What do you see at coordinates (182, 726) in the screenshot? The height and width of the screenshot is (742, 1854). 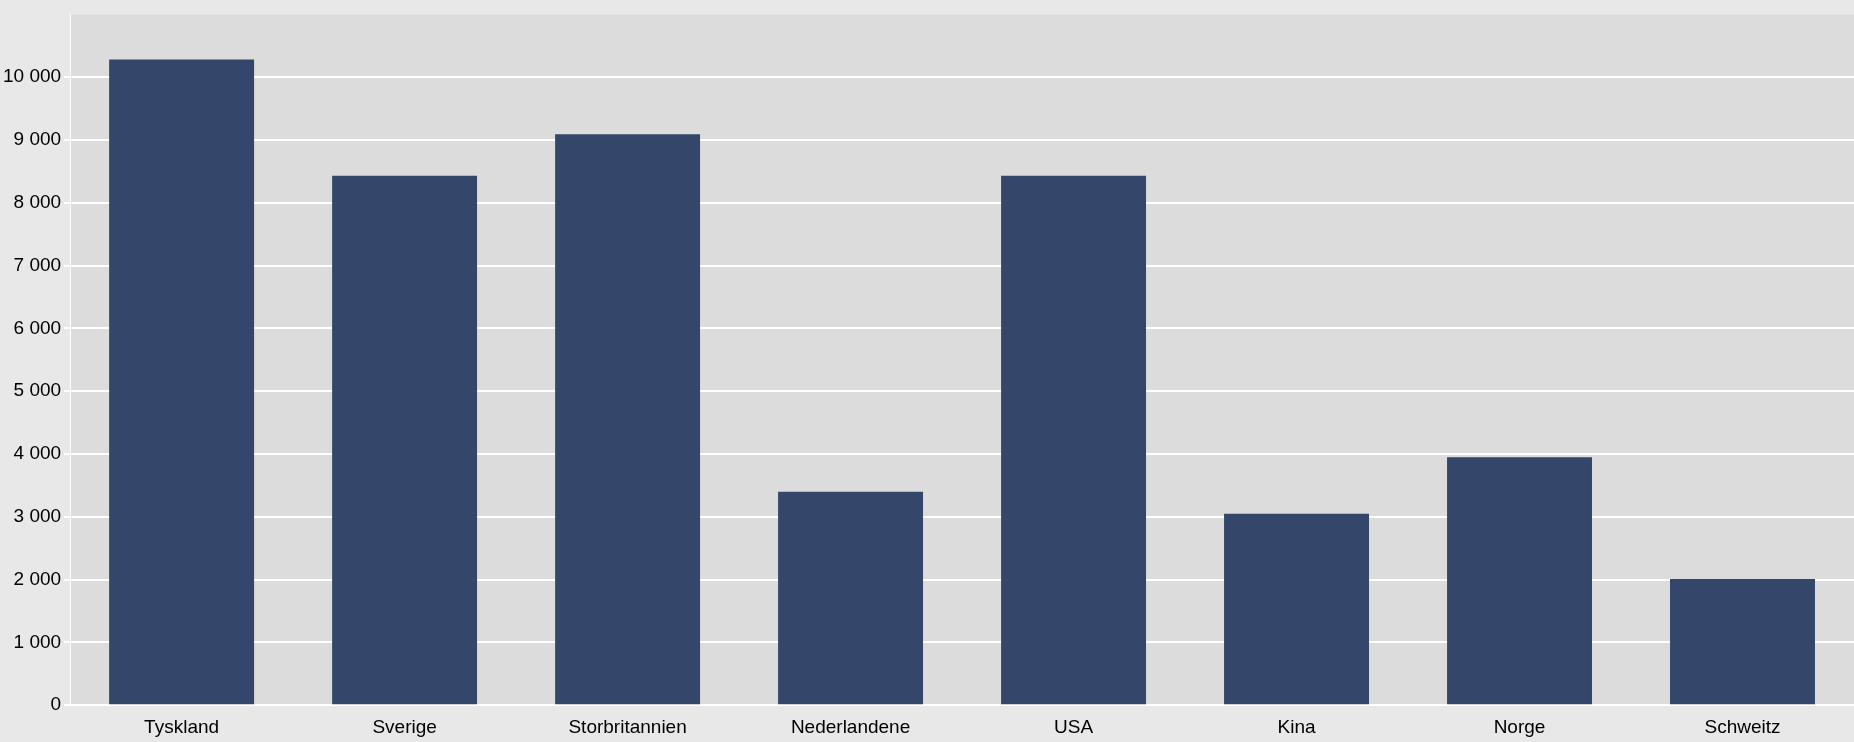 I see `x-tick-label: Tyskland` at bounding box center [182, 726].